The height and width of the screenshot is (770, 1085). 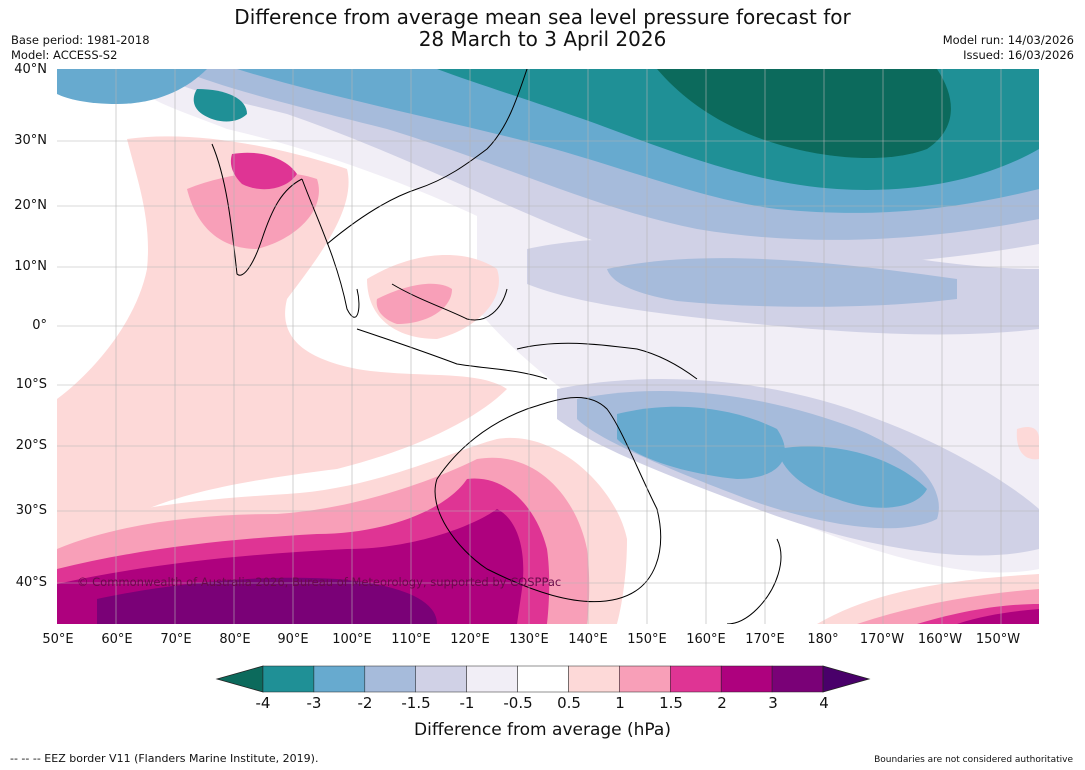 I want to click on lon-label-90e: 90°E, so click(x=293, y=639).